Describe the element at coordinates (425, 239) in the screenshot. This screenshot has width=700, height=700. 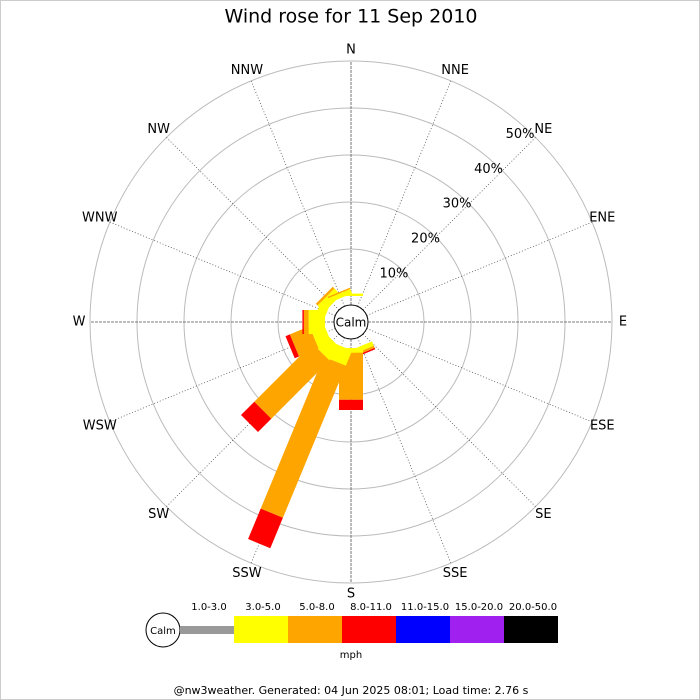
I see `ring-label: 20%` at that location.